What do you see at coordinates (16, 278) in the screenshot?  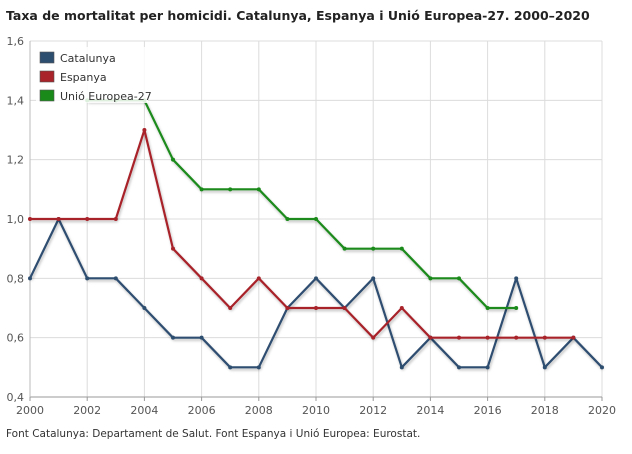 I see `y-tick-label: 0,8` at bounding box center [16, 278].